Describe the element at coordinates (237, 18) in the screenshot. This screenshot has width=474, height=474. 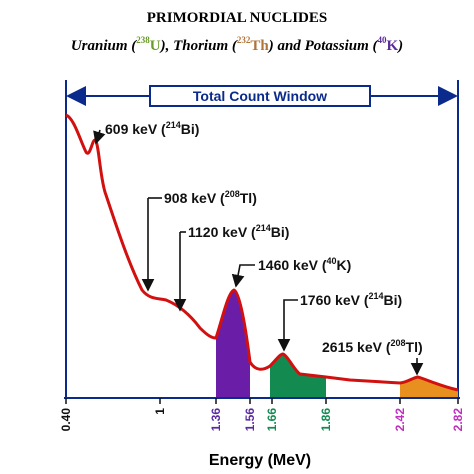
I see `title: PRIMORDIAL NUCLIDES` at that location.